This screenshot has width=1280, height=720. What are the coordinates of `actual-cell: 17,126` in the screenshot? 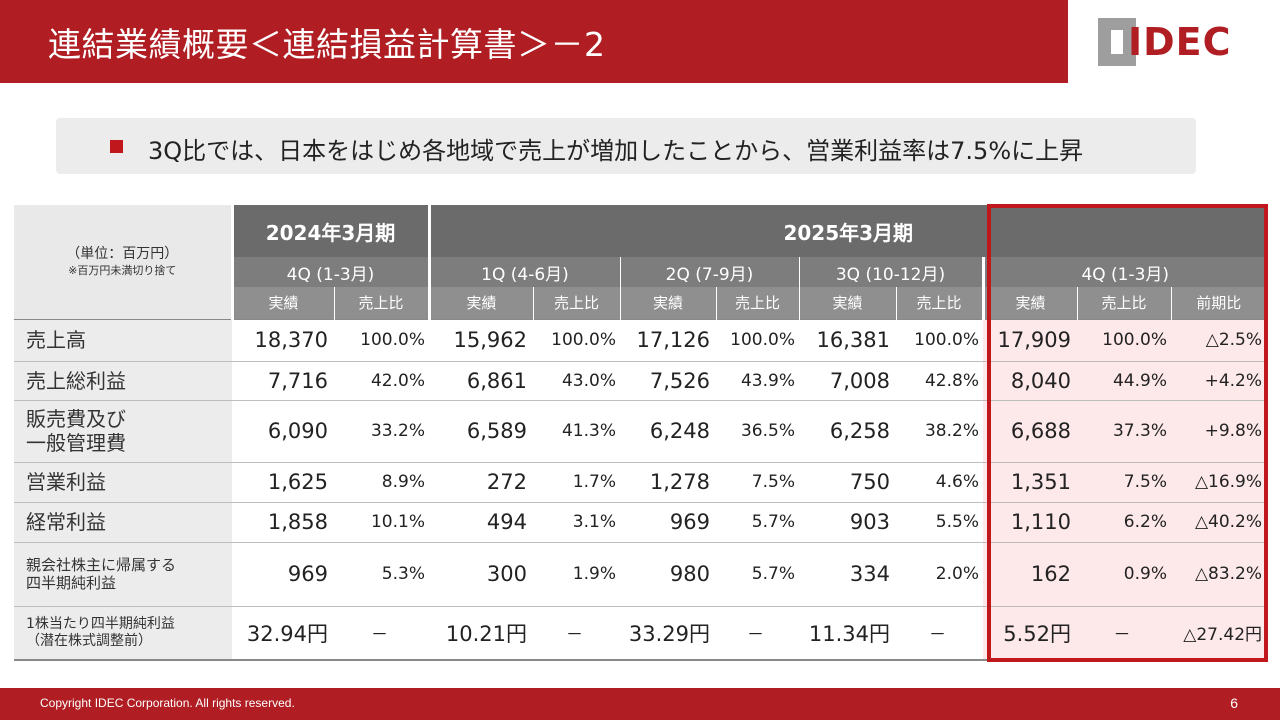 It's located at (668, 340).